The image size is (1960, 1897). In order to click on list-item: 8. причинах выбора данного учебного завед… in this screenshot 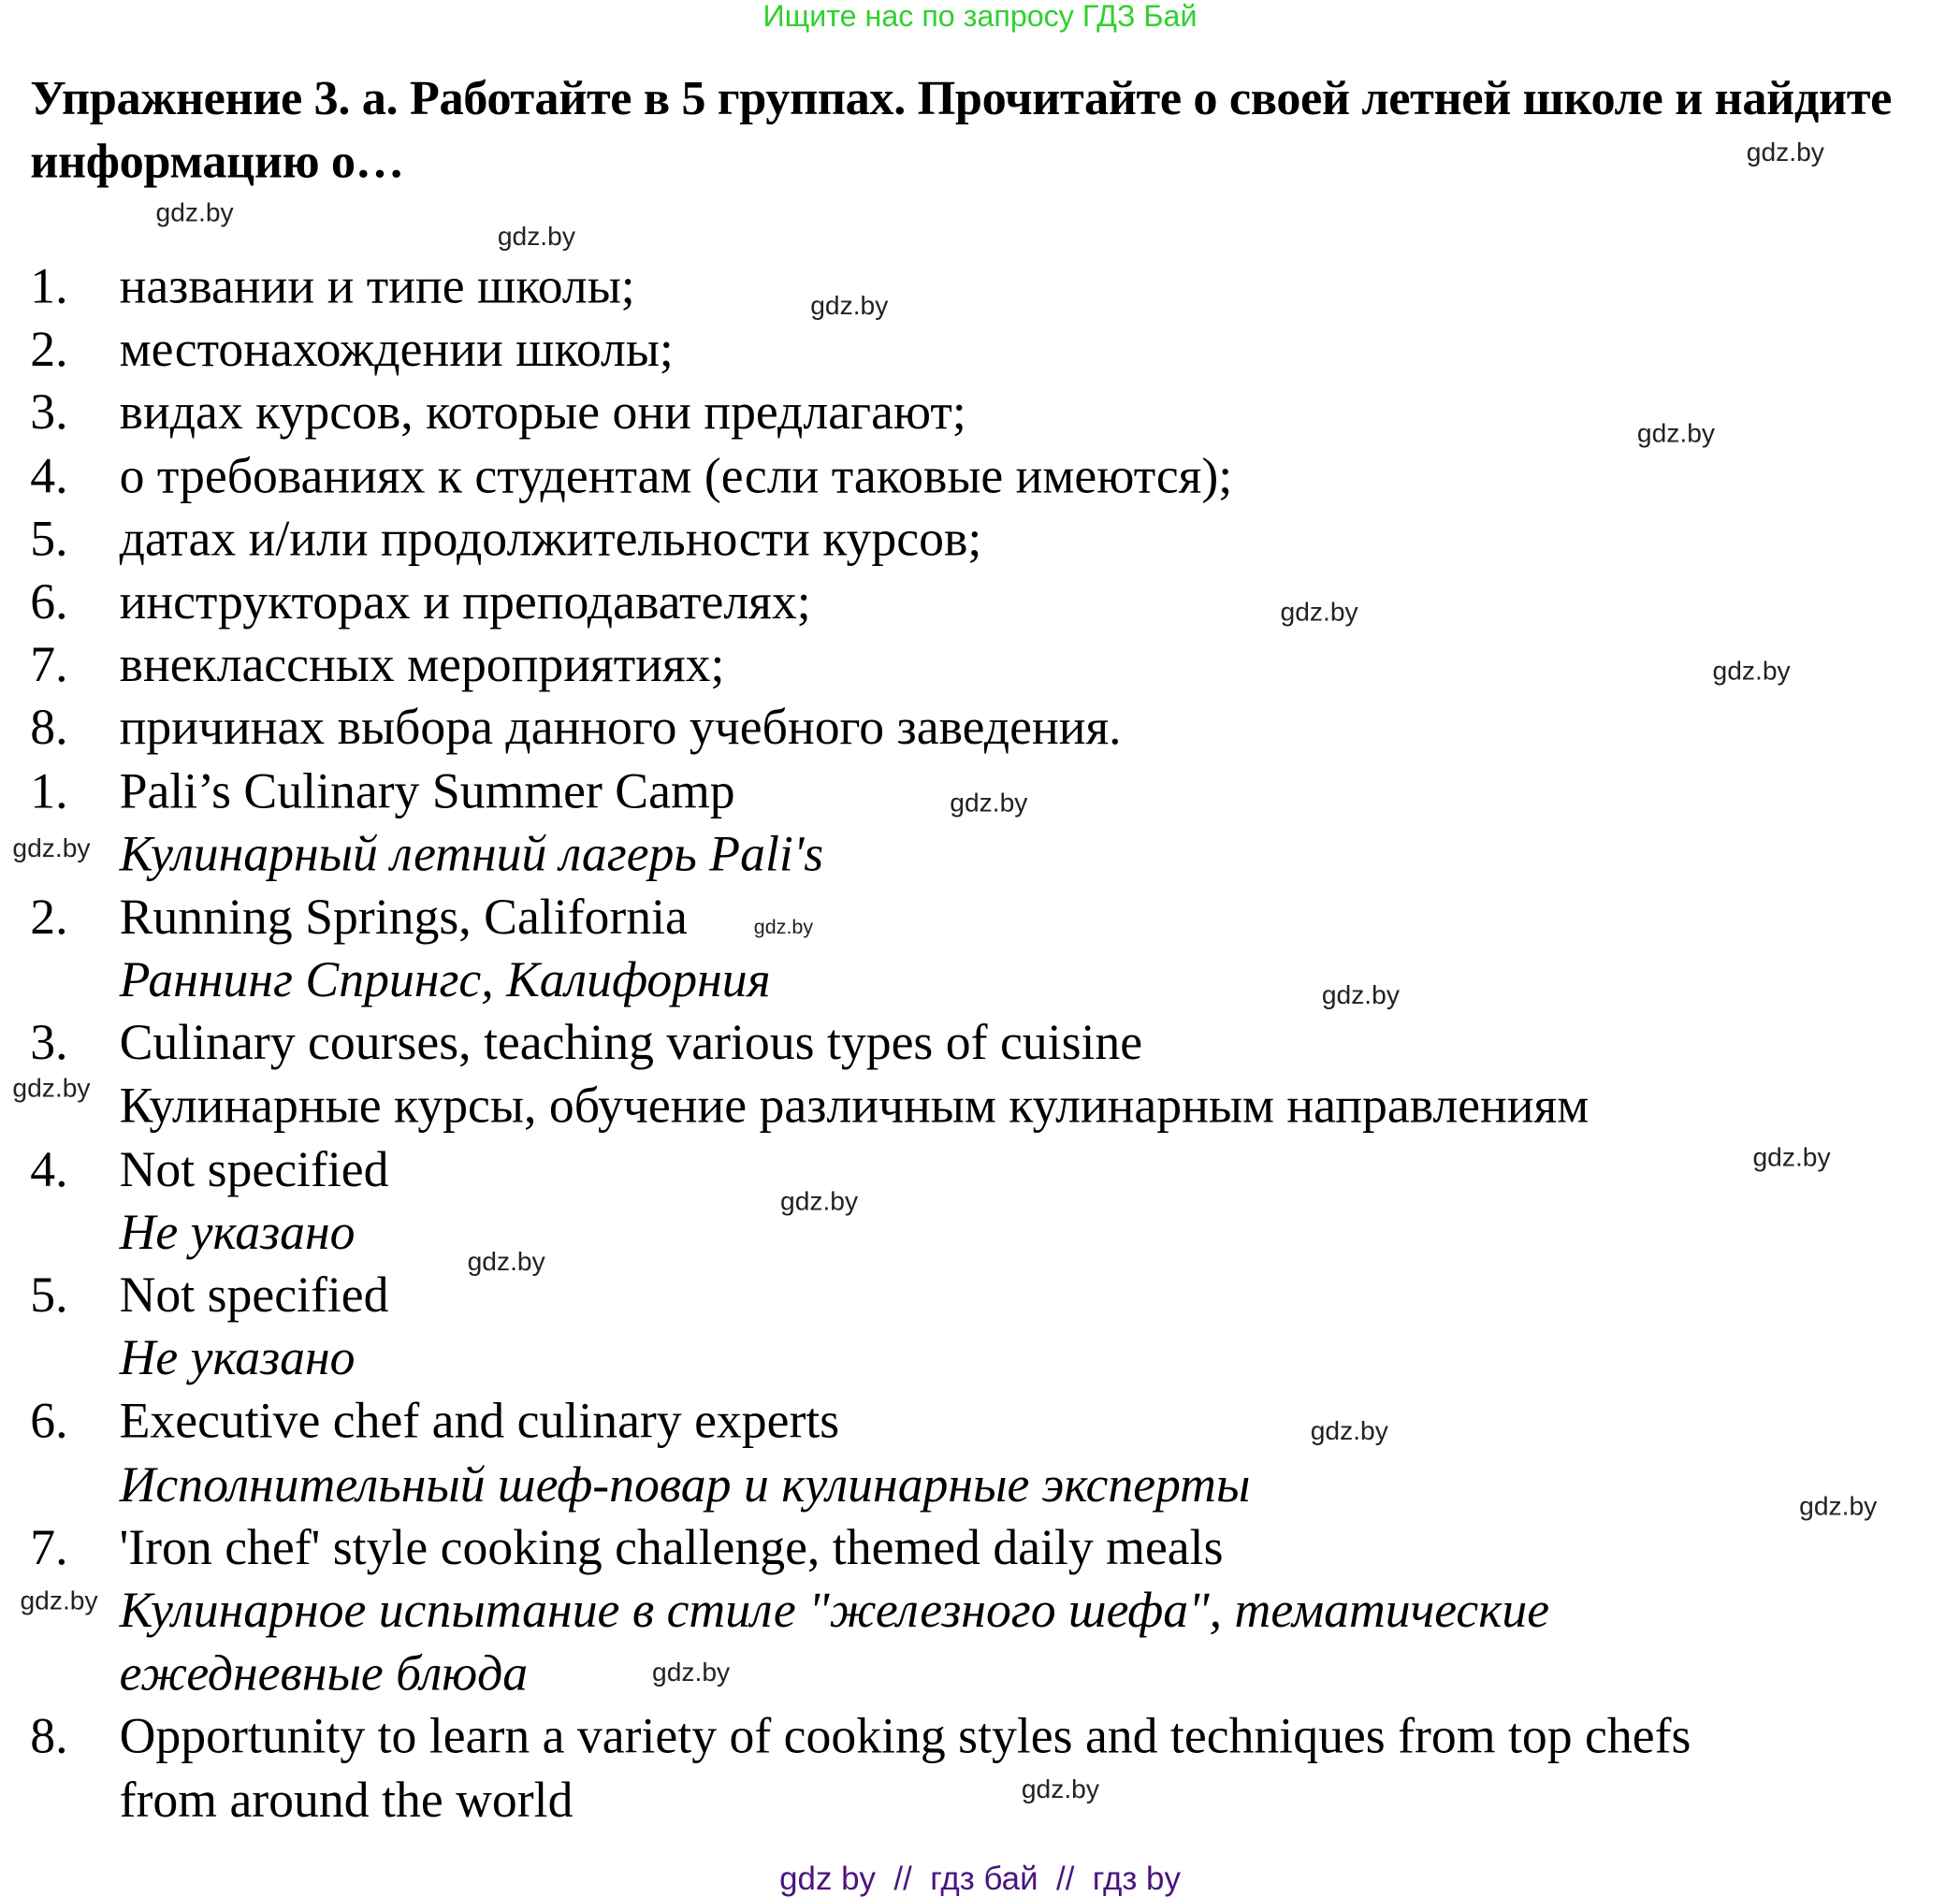, I will do `click(980, 727)`.